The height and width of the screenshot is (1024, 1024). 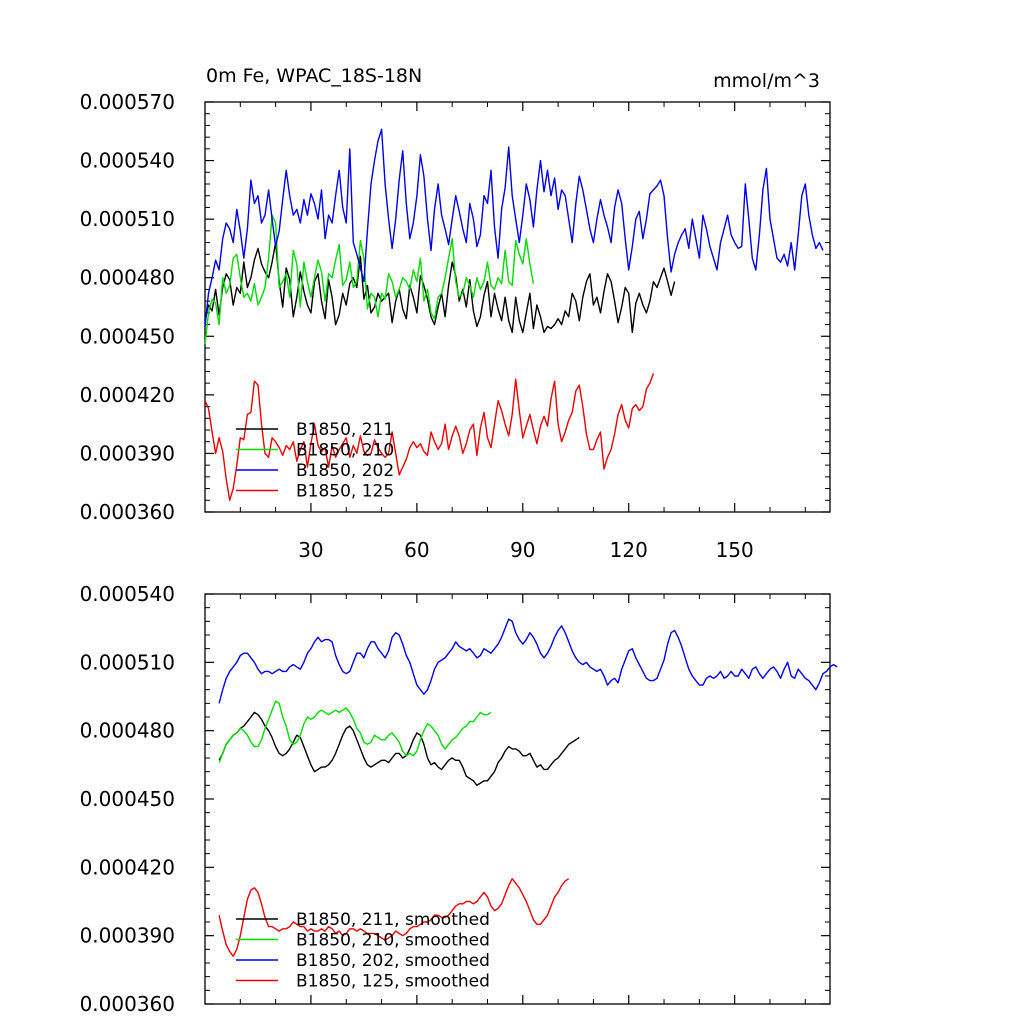 I want to click on bottom-legend-label: B1850, 210, smoothed, so click(x=393, y=941).